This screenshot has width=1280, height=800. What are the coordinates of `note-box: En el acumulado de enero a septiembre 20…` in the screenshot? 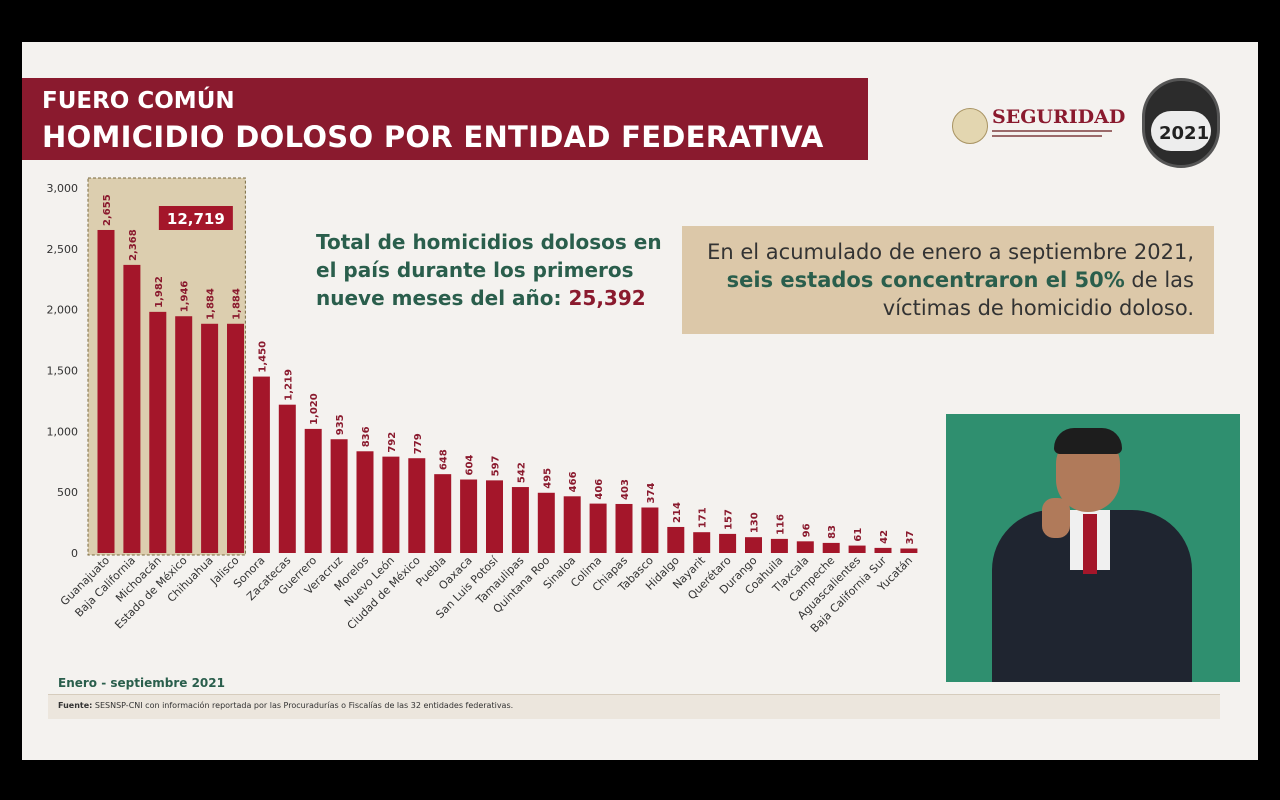 It's located at (948, 280).